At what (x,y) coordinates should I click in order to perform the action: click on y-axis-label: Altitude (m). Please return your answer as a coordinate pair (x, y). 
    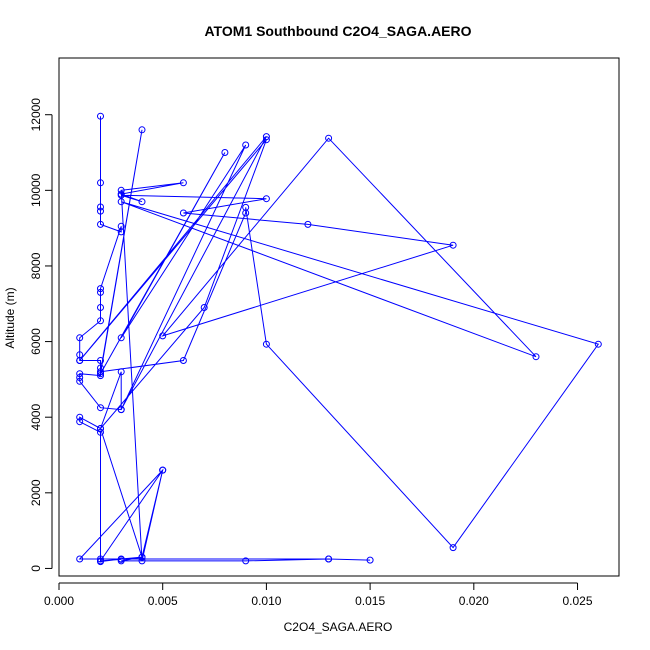
    Looking at the image, I should click on (10, 317).